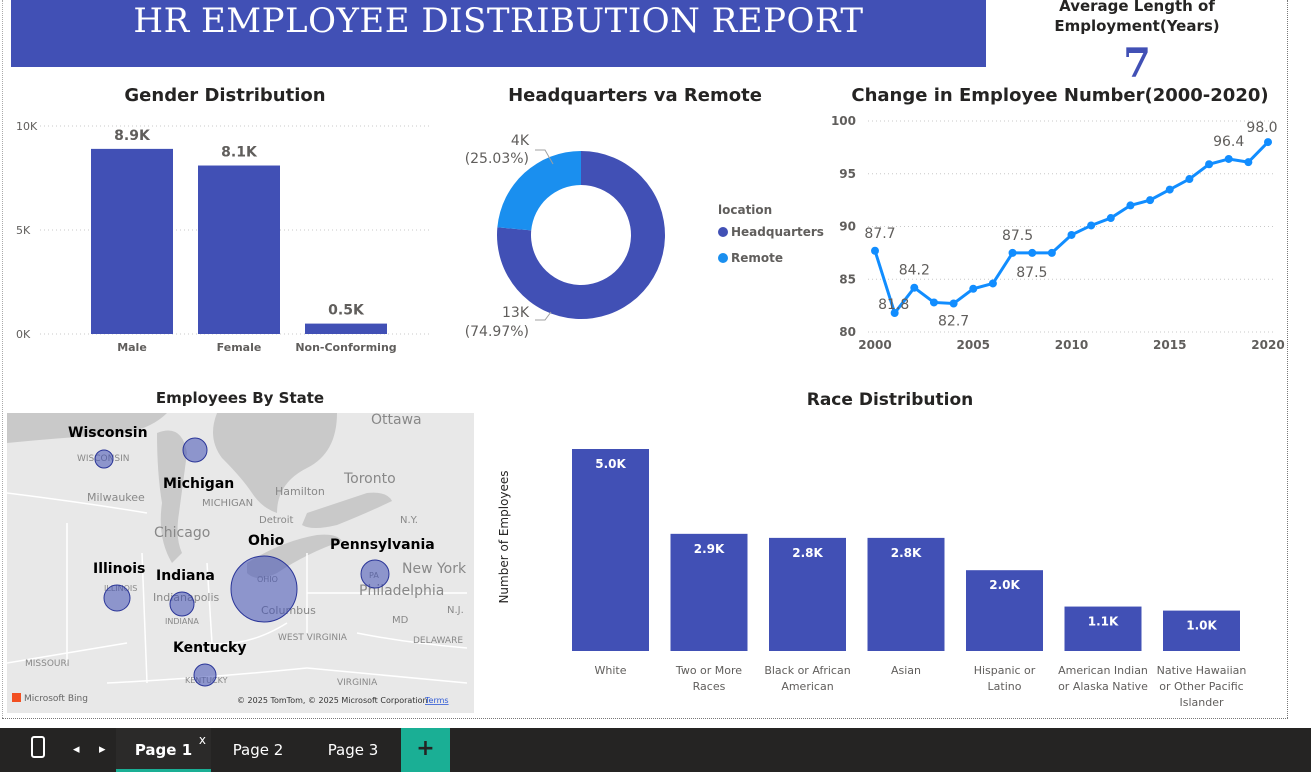 This screenshot has width=1311, height=772. I want to click on page-navigation-bar: ◂ ▸ Page 1 x Page 2 Page 3 +, so click(655, 750).